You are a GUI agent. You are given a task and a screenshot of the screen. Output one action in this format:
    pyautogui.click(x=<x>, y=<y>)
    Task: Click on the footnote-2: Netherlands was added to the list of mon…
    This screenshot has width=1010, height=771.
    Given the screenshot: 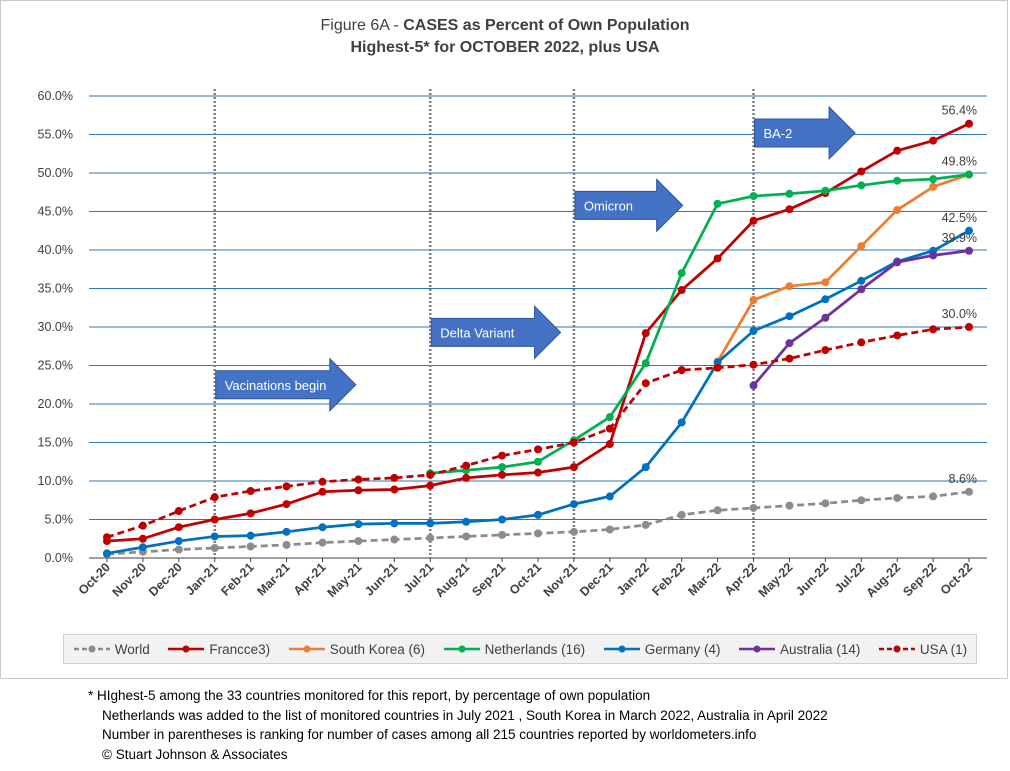 What is the action you would take?
    pyautogui.click(x=465, y=715)
    